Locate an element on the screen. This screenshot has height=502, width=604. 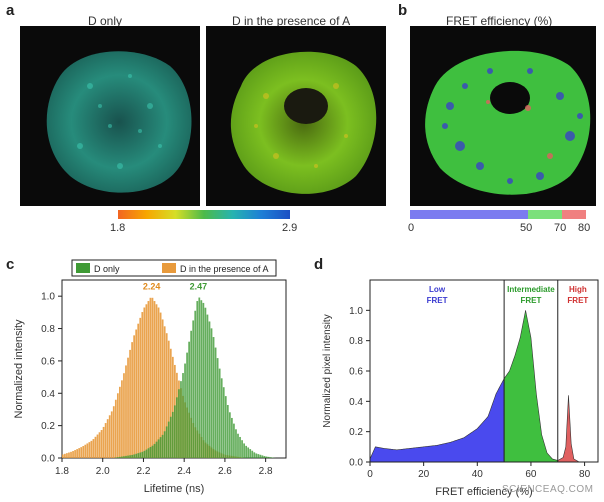
x-tick-label: 80 is located at coordinates (585, 474).